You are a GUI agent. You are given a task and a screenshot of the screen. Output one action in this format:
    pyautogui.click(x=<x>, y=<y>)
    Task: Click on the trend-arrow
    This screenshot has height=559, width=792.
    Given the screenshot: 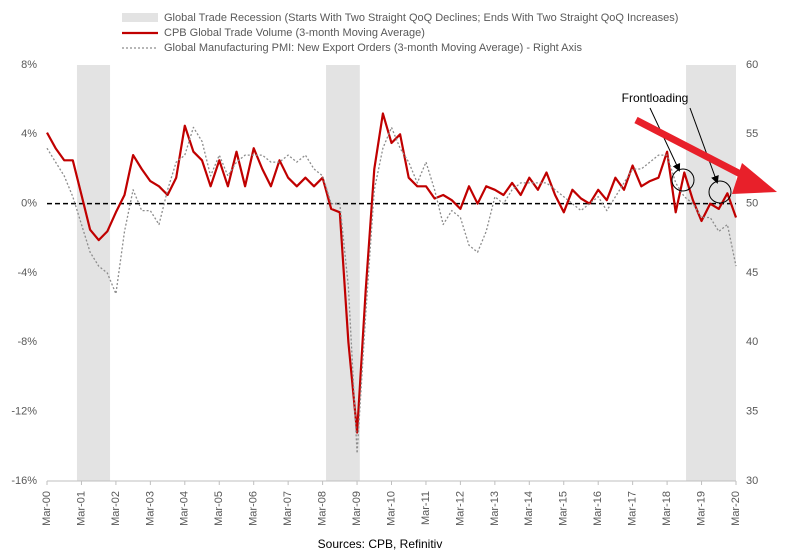 What is the action you would take?
    pyautogui.click(x=694, y=150)
    